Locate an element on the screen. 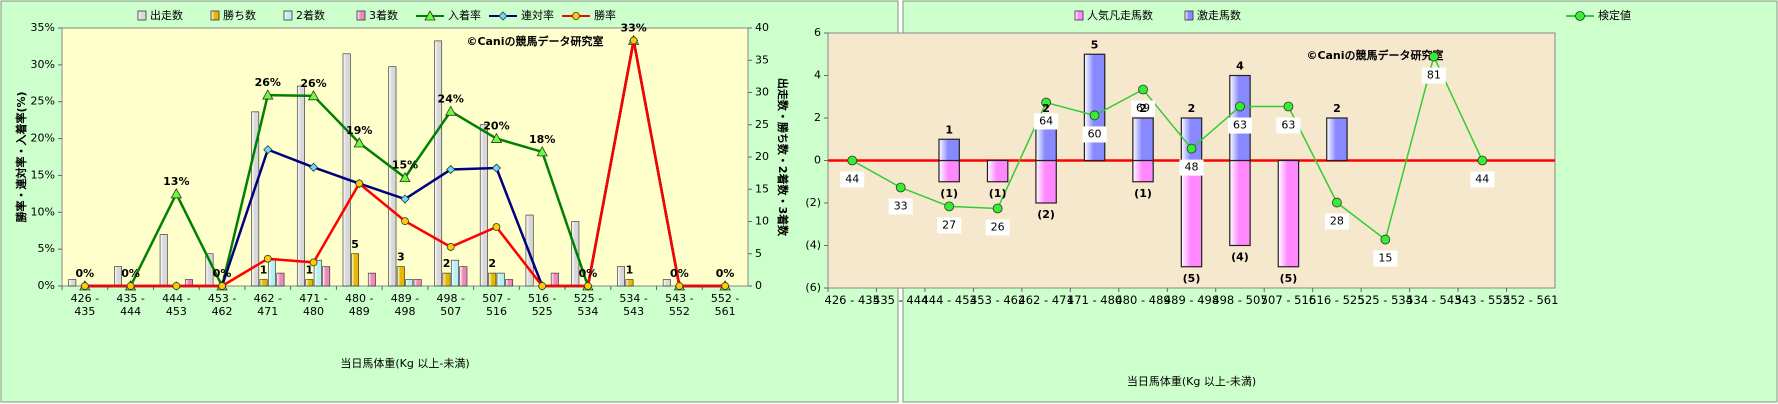 This screenshot has height=404, width=1778. y2-tick-label: 15 is located at coordinates (762, 188).